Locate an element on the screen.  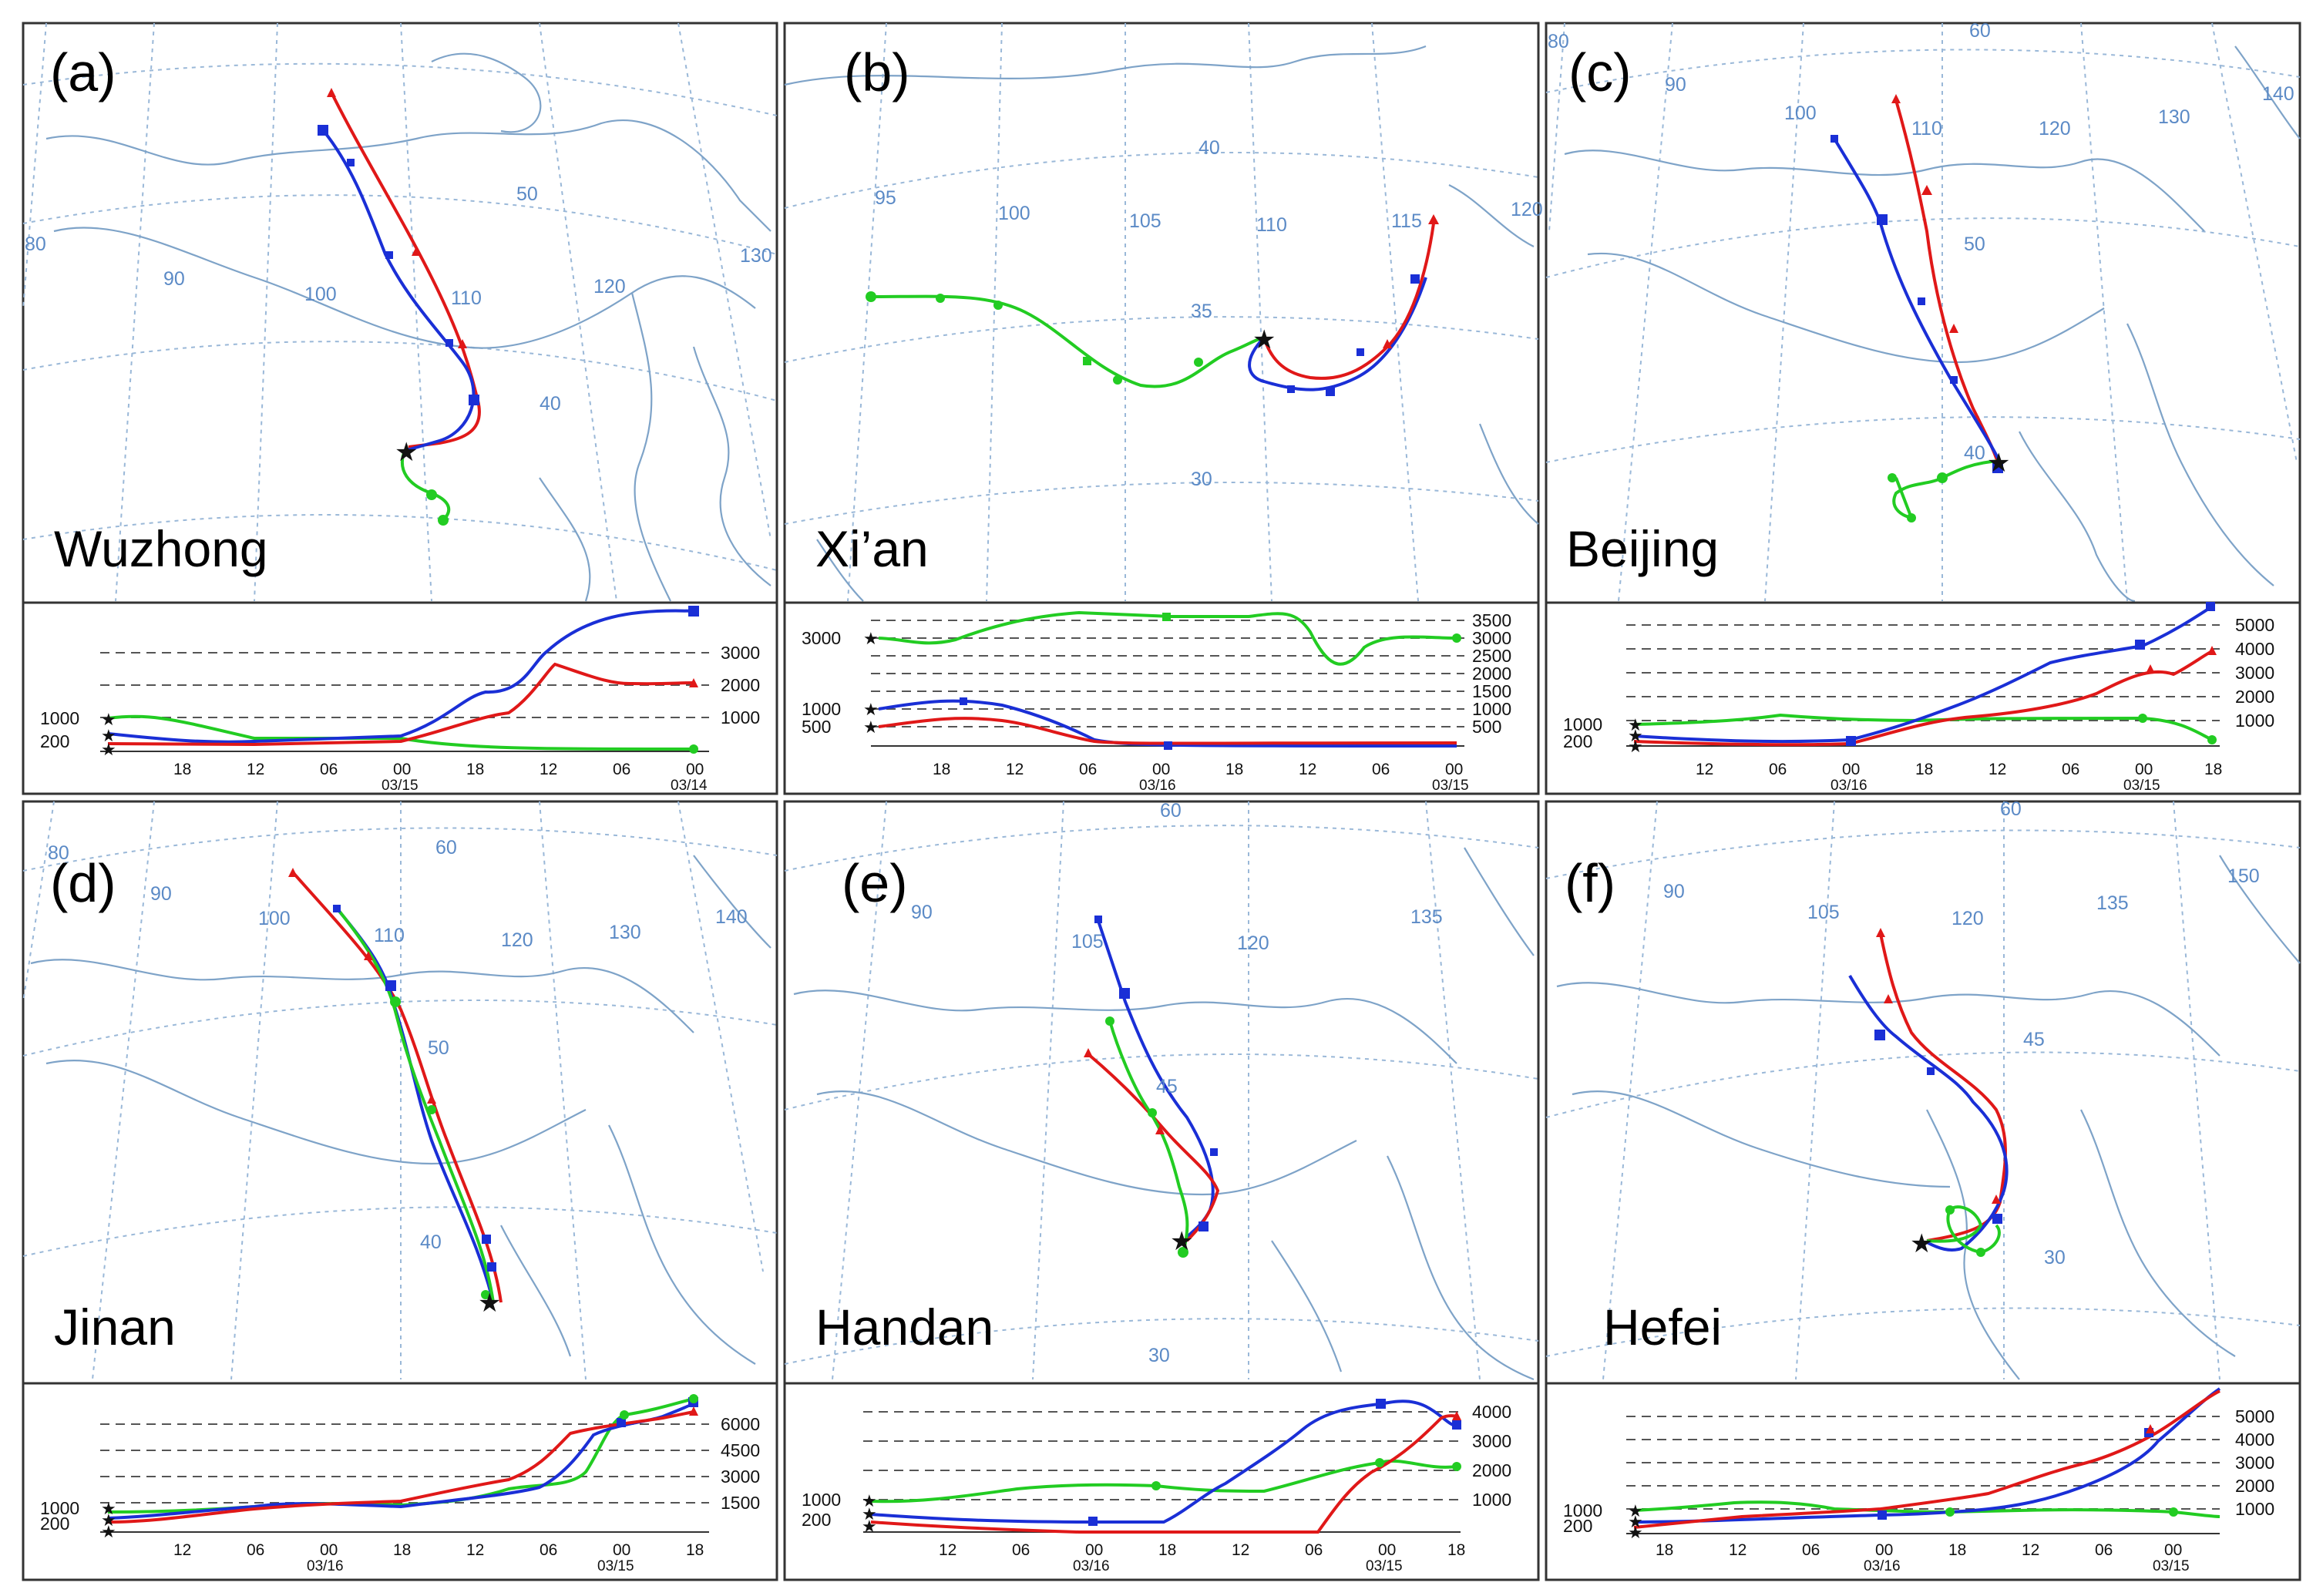
panel-f-date-label: 03/15 is located at coordinates (2171, 1566).